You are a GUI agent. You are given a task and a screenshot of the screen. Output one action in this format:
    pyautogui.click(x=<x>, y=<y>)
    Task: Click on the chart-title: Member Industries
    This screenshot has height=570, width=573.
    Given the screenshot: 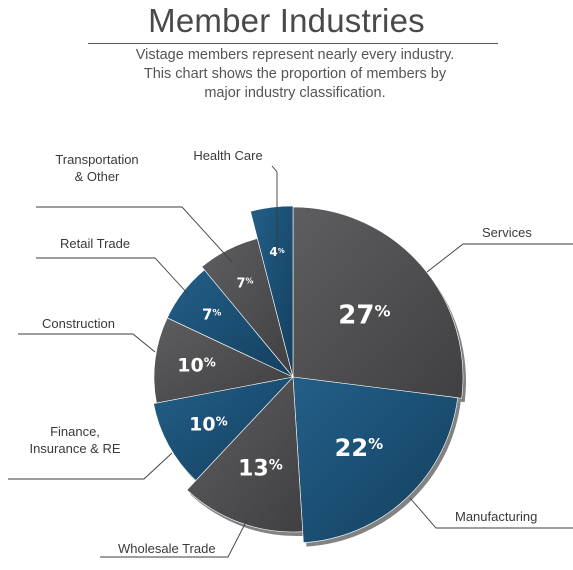 What is the action you would take?
    pyautogui.click(x=286, y=20)
    